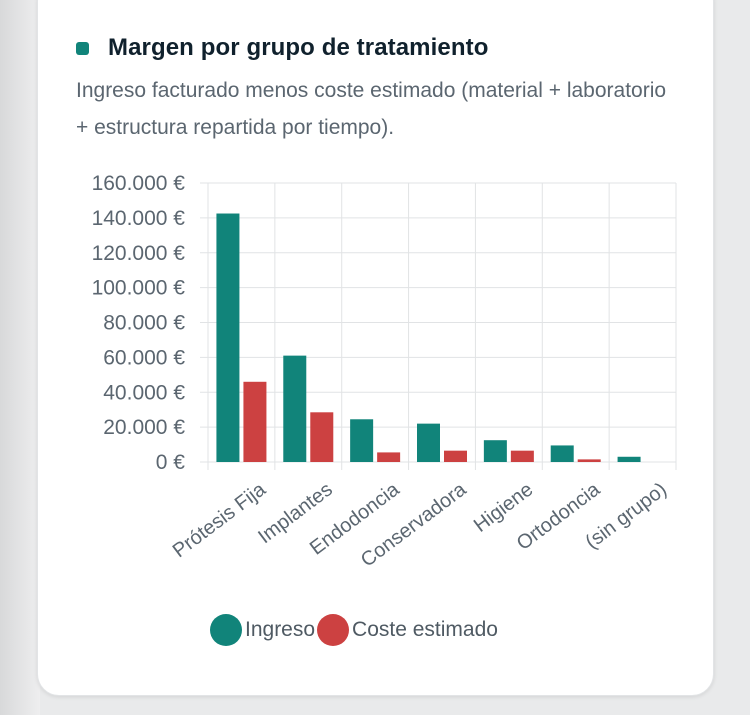 The width and height of the screenshot is (750, 715). What do you see at coordinates (226, 630) in the screenshot?
I see `legend-swatch-ingreso` at bounding box center [226, 630].